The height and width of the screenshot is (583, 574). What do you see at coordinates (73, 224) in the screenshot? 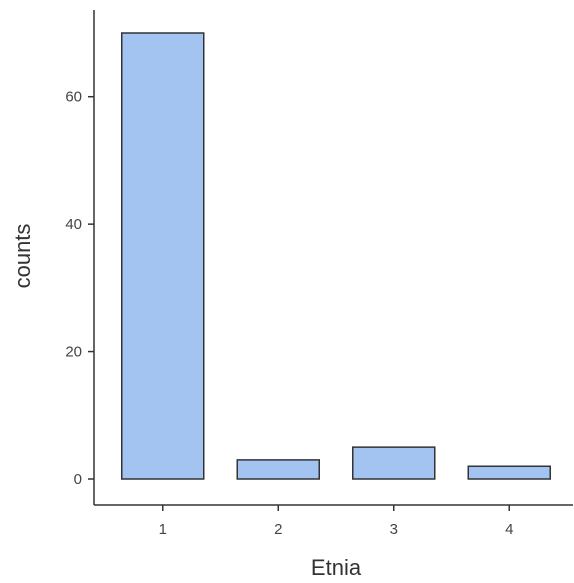
I see `y-tick-label-40: 40` at bounding box center [73, 224].